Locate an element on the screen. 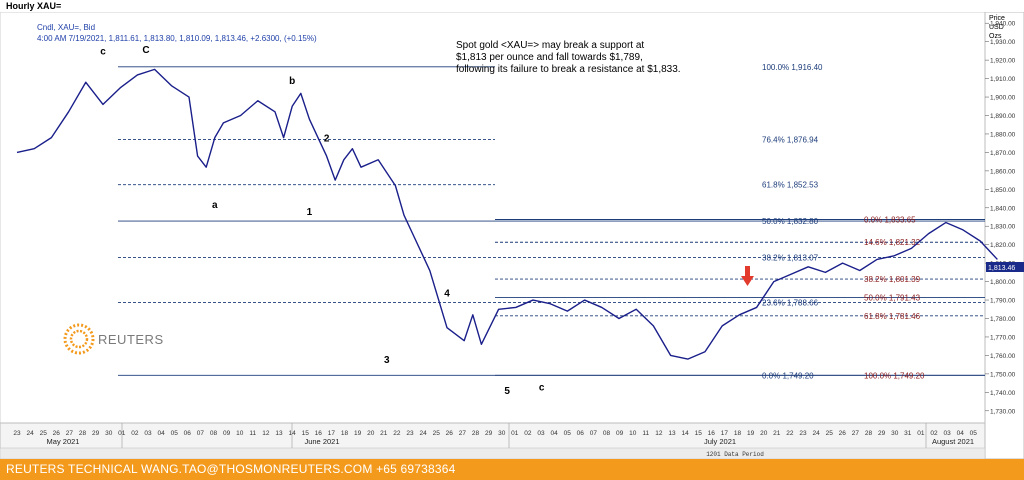  x-tick-label: 12 is located at coordinates (659, 433).